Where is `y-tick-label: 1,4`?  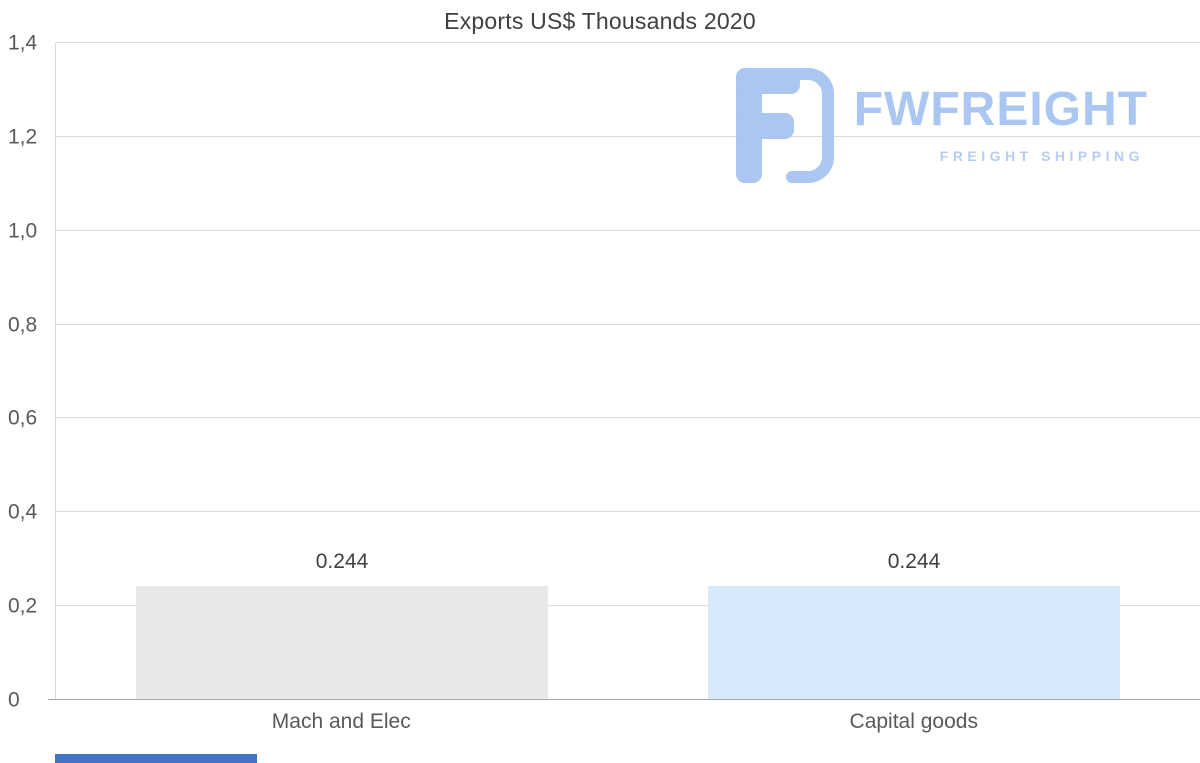
y-tick-label: 1,4 is located at coordinates (23, 43).